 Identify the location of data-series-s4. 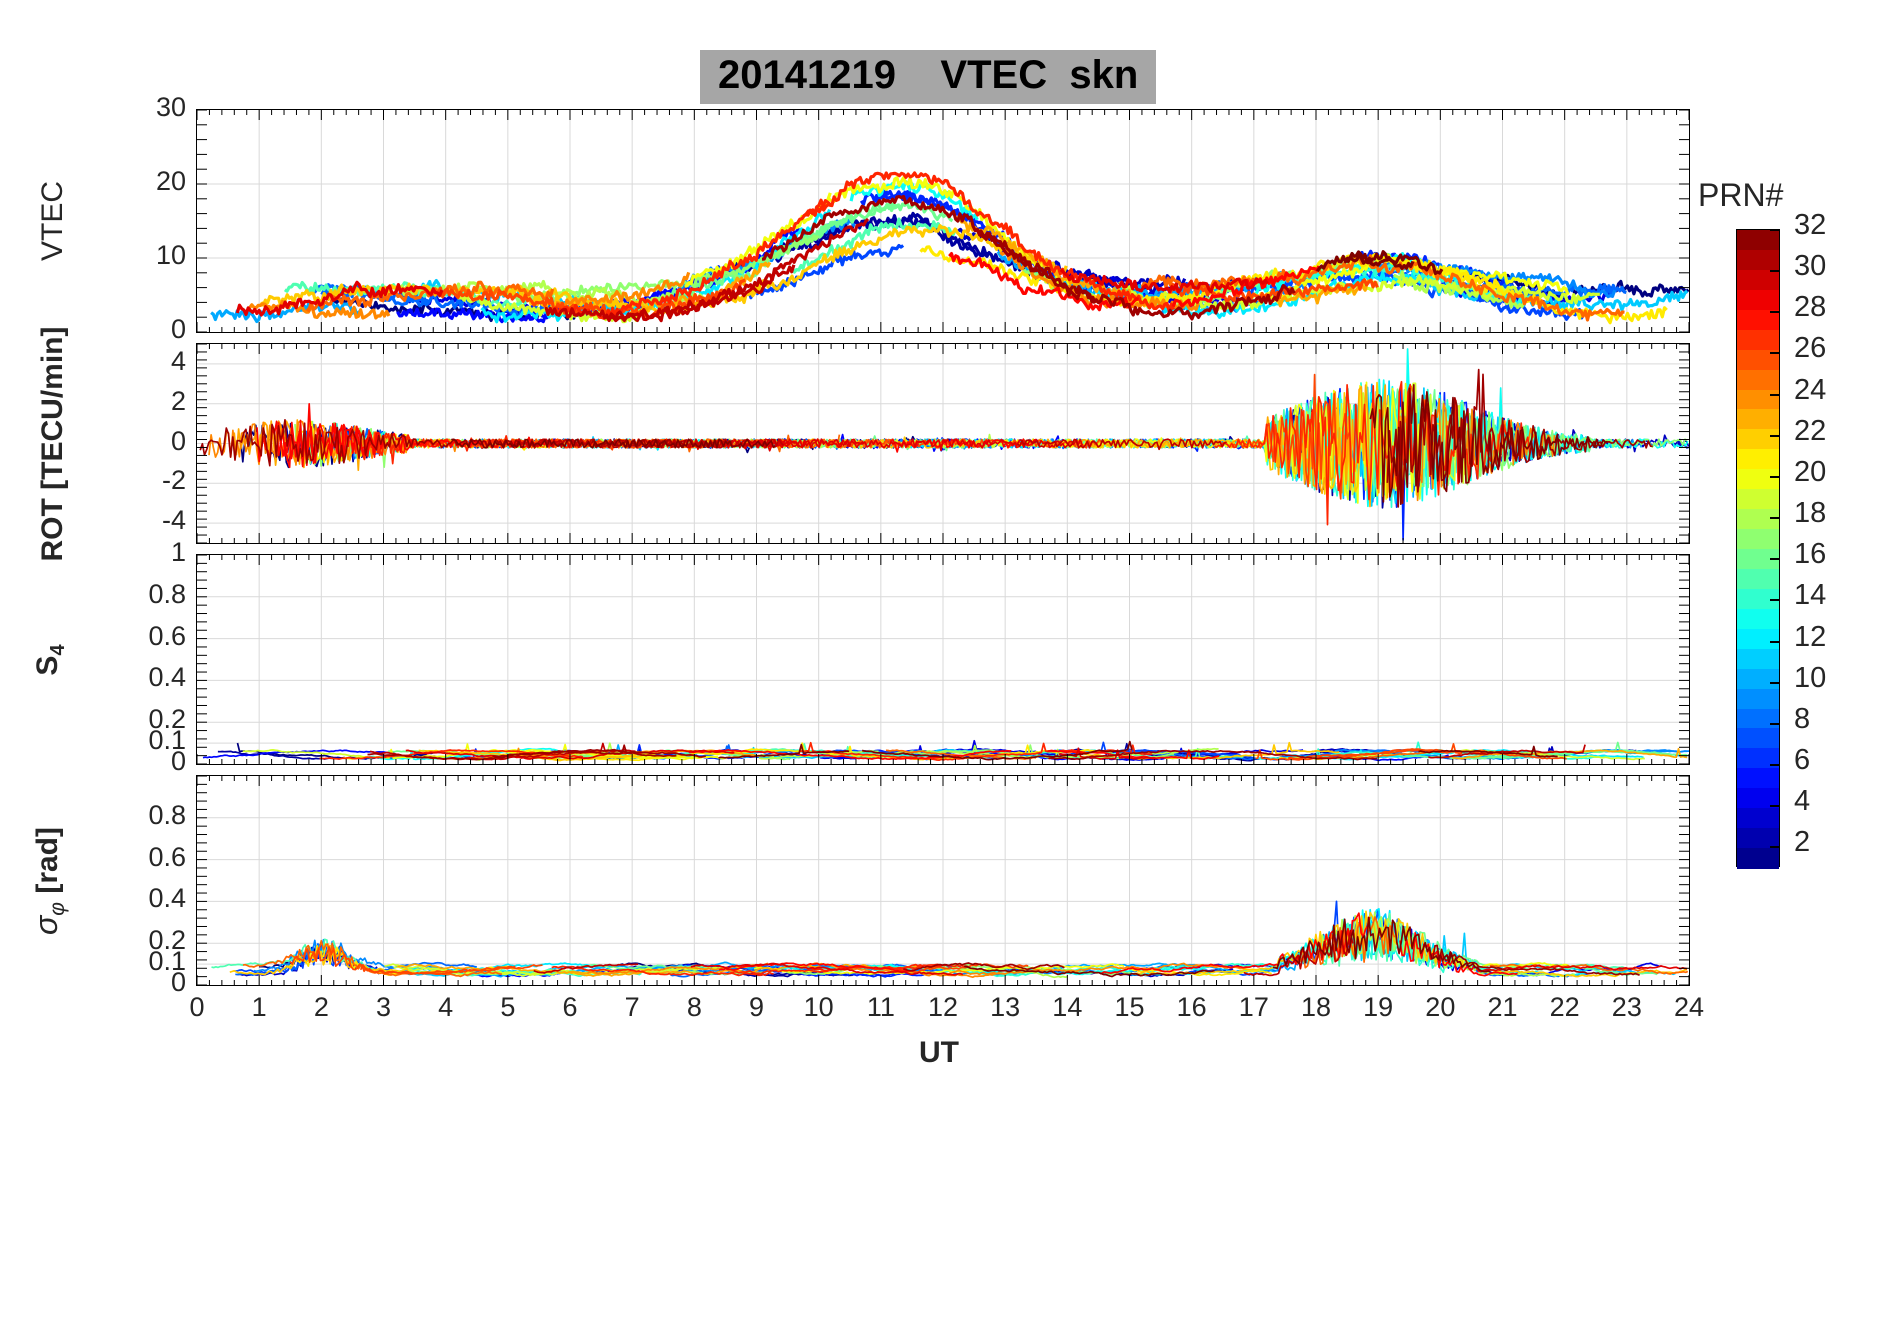
(945, 750).